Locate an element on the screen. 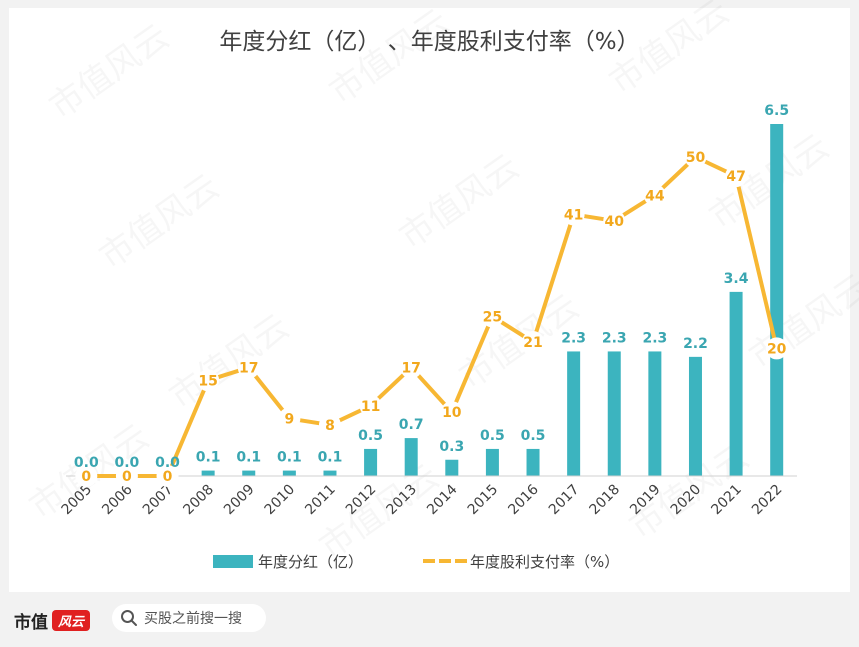 The image size is (859, 647). x-tick-label: 2007 is located at coordinates (158, 500).